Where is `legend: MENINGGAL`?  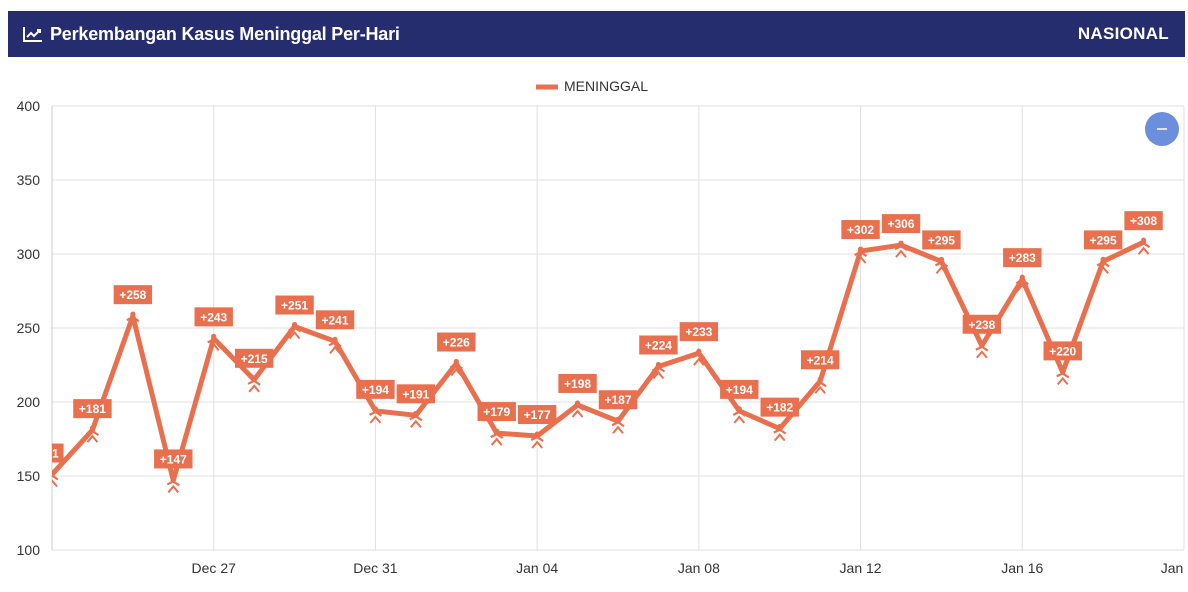 legend: MENINGGAL is located at coordinates (592, 86).